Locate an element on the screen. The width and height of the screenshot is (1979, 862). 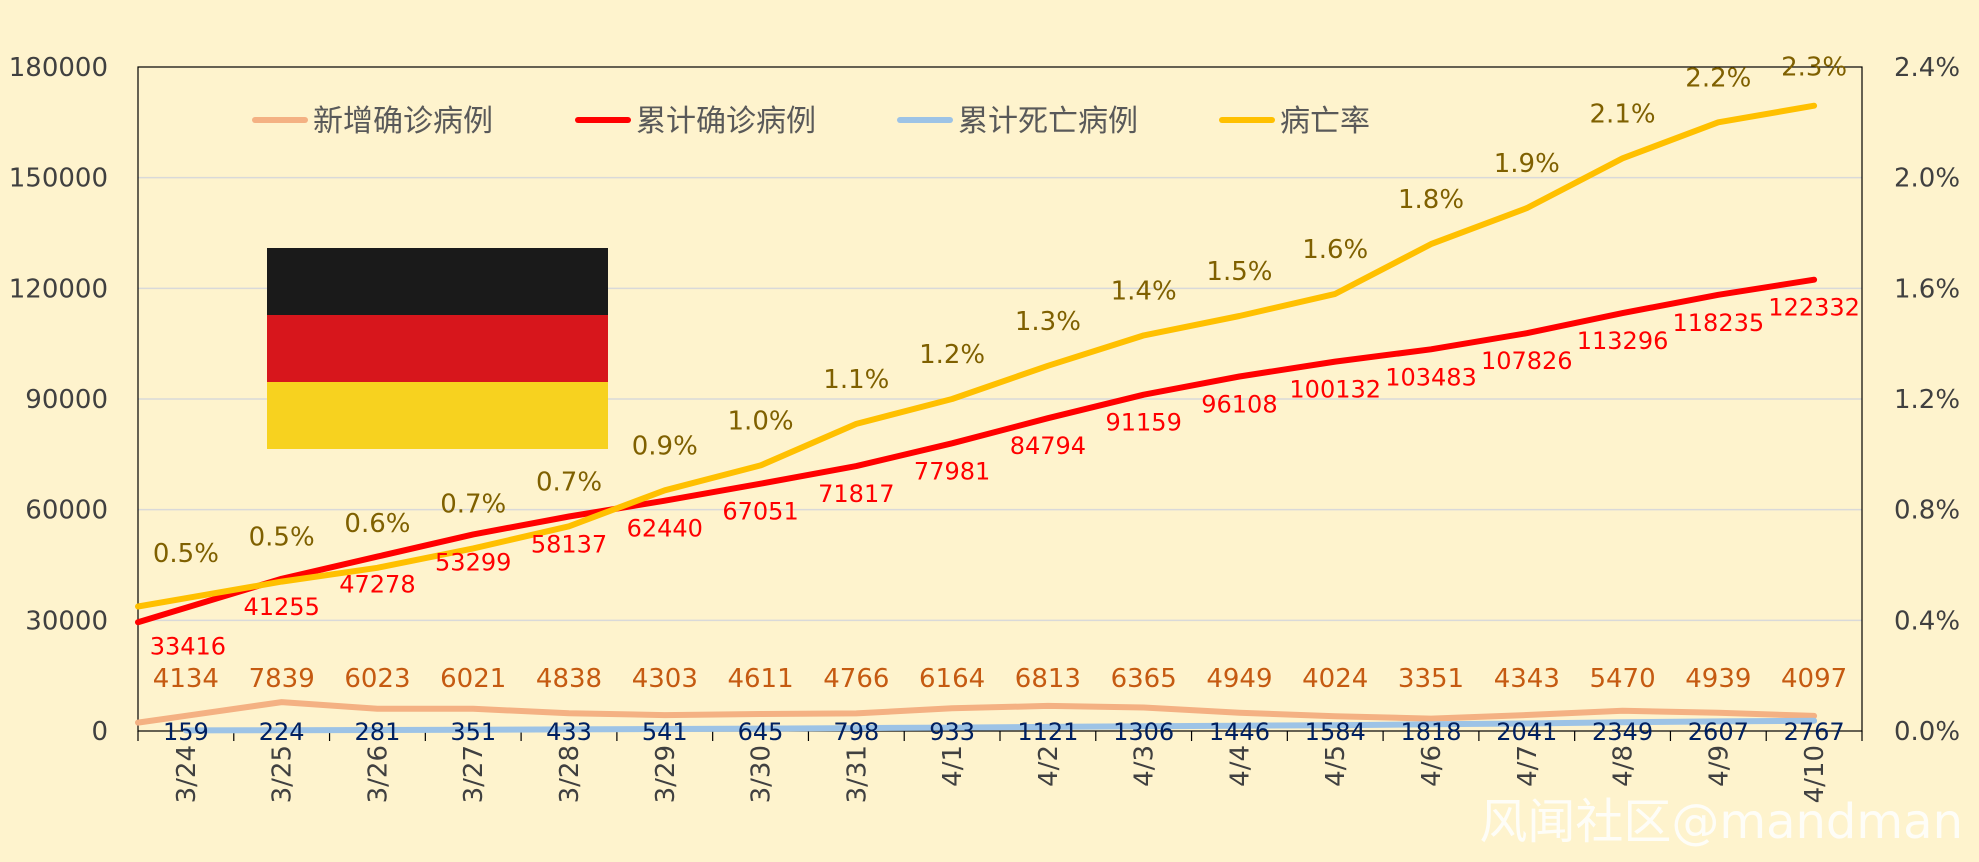
data-label-total-deaths: 2041 is located at coordinates (1526, 732).